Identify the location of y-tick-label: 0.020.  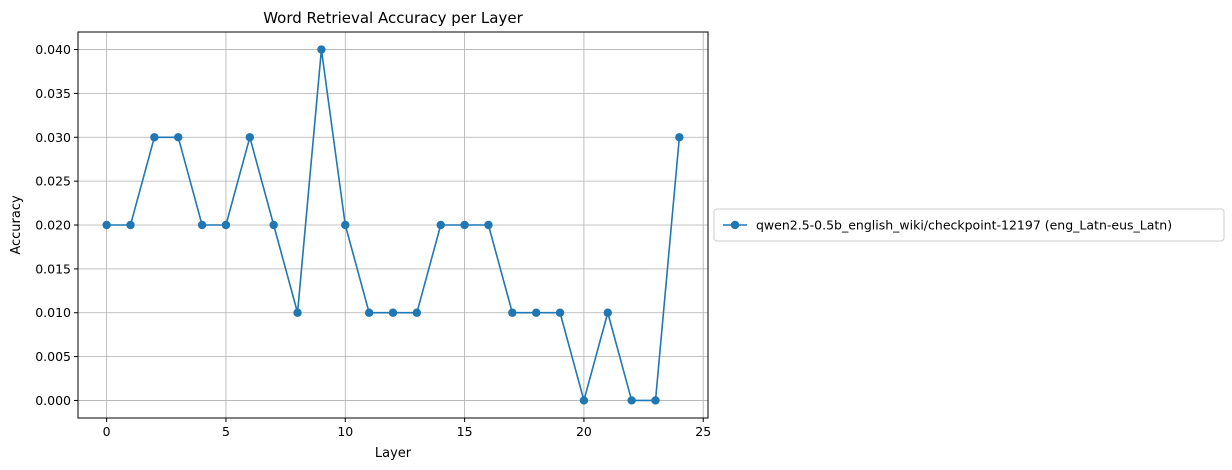
(53, 225).